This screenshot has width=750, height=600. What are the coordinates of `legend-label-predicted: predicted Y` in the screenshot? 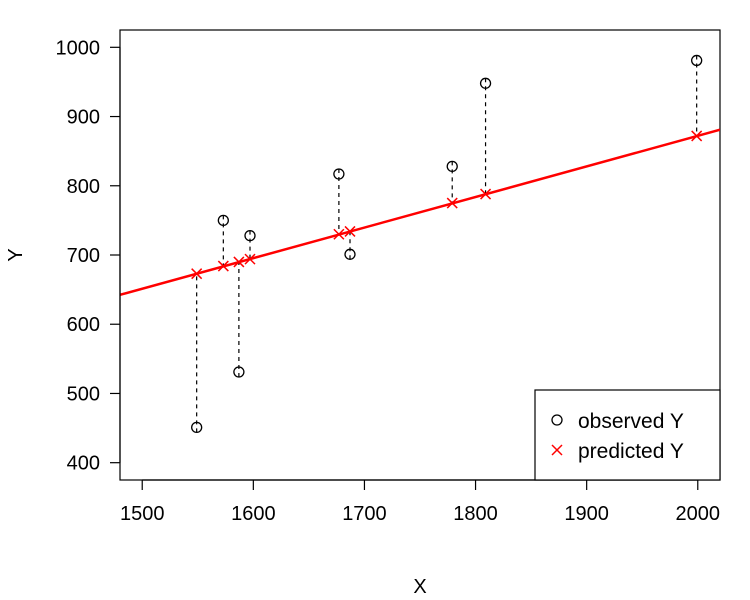 It's located at (631, 451).